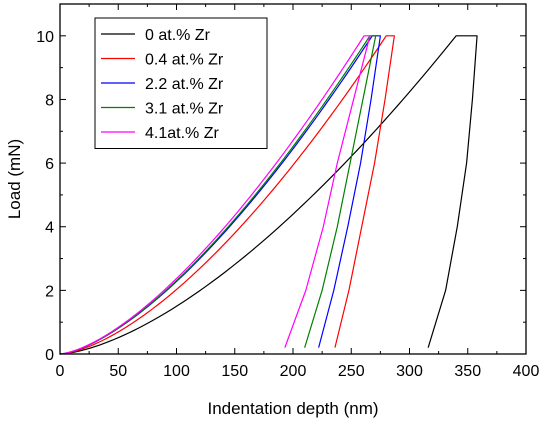 This screenshot has height=421, width=550. I want to click on x-tick-label: 200, so click(293, 371).